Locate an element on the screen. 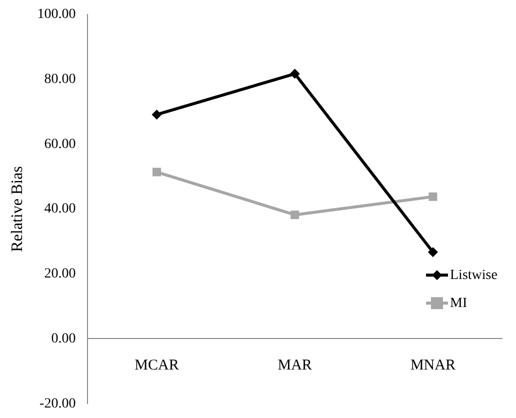 Image resolution: width=516 pixels, height=418 pixels. y-tick-label: 100.00 is located at coordinates (56, 14).